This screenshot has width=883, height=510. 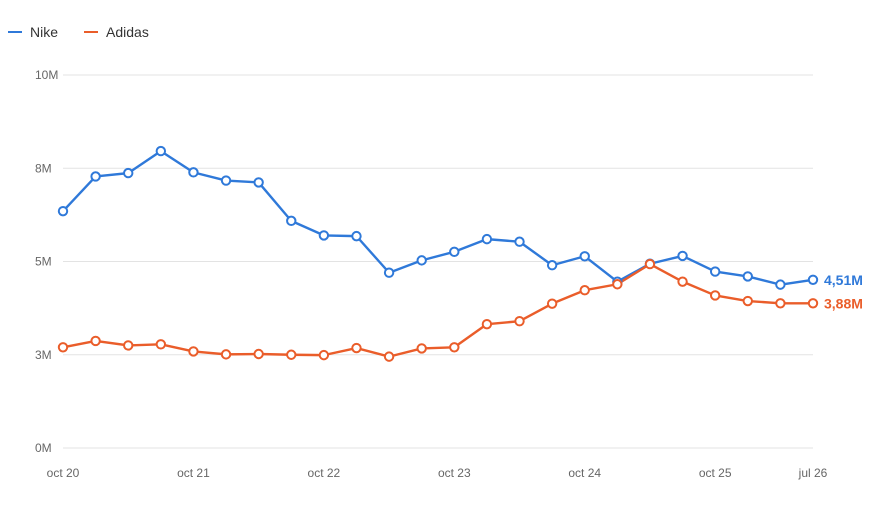 What do you see at coordinates (91, 32) in the screenshot?
I see `legend-swatch-adidas` at bounding box center [91, 32].